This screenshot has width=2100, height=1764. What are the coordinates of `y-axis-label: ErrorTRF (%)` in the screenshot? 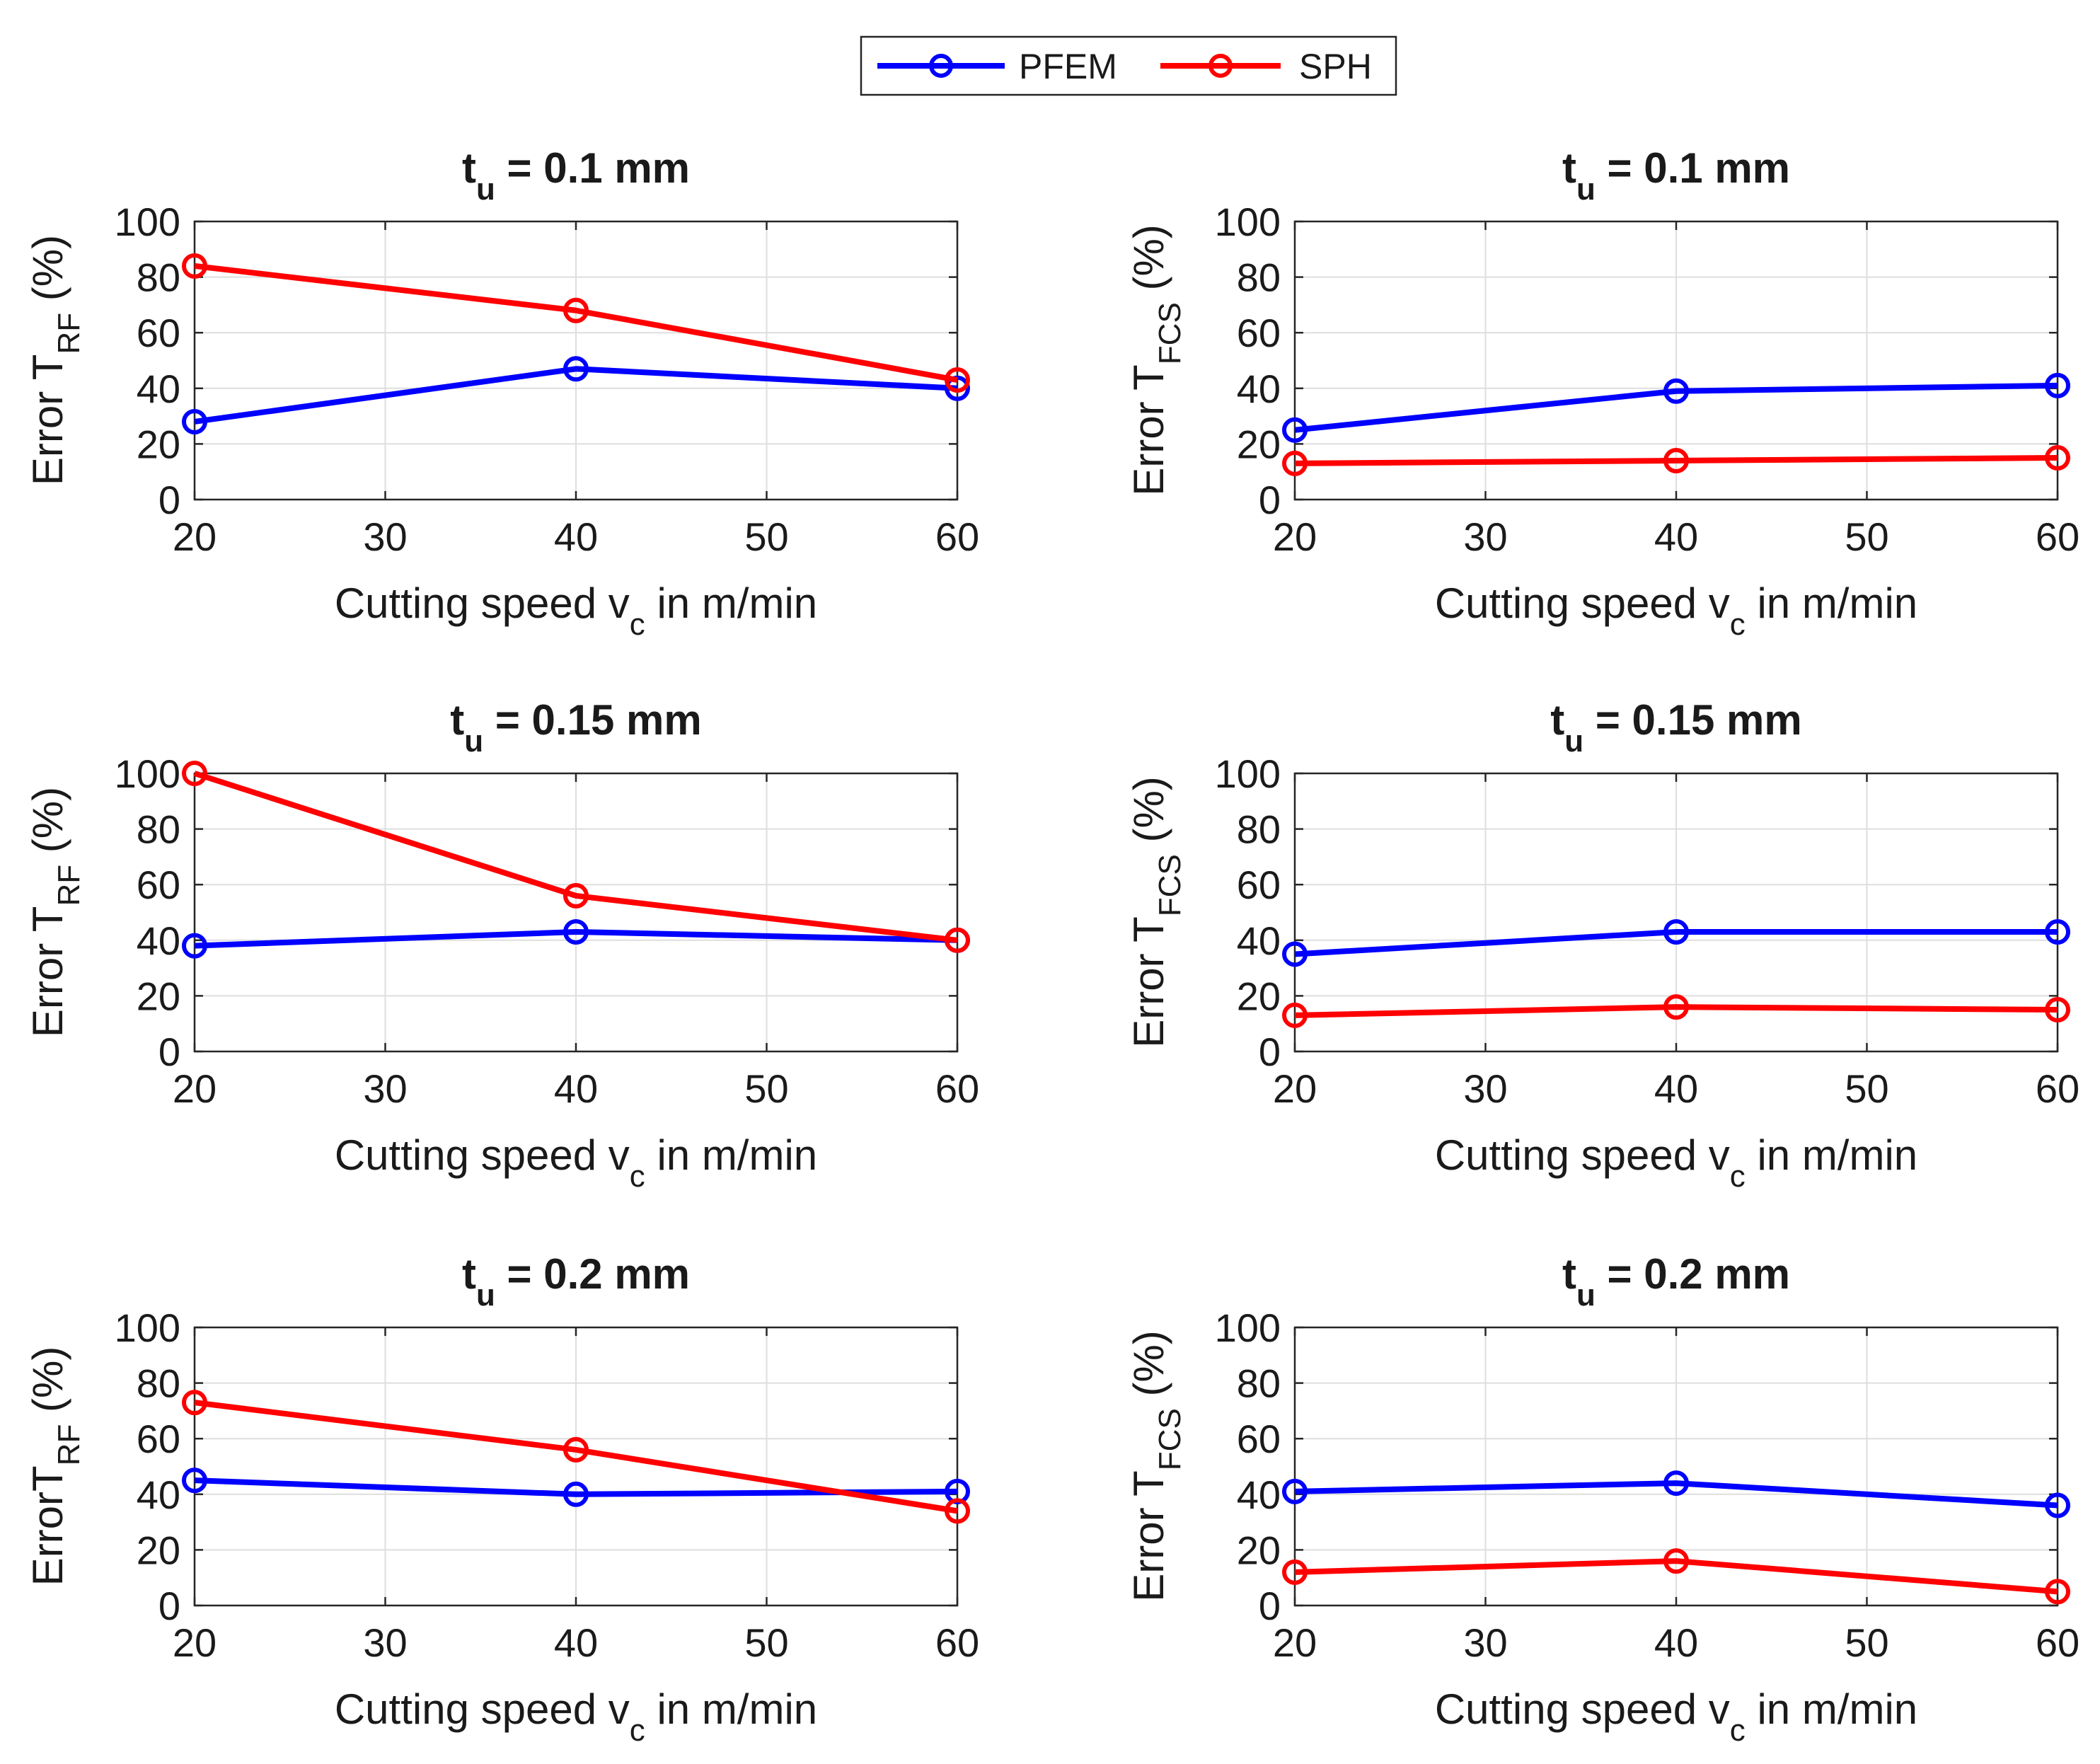 It's located at (55, 1466).